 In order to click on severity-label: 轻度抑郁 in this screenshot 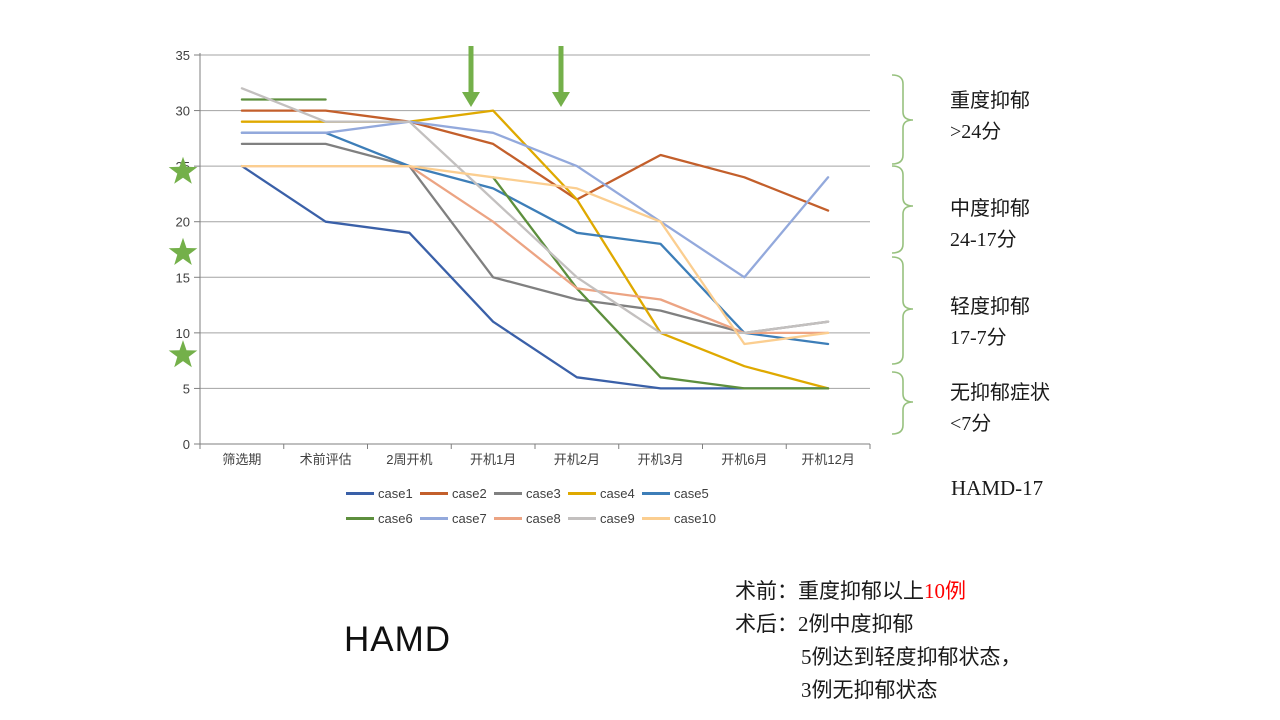, I will do `click(990, 307)`.